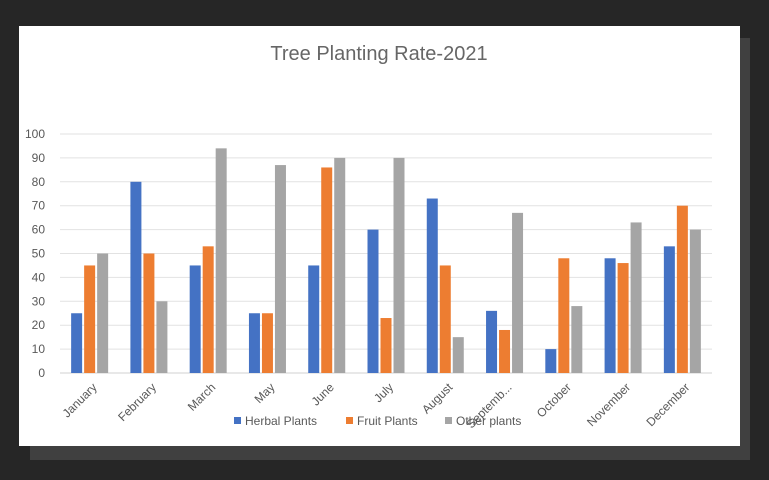  Describe the element at coordinates (35, 134) in the screenshot. I see `y-tick-label: 100` at that location.